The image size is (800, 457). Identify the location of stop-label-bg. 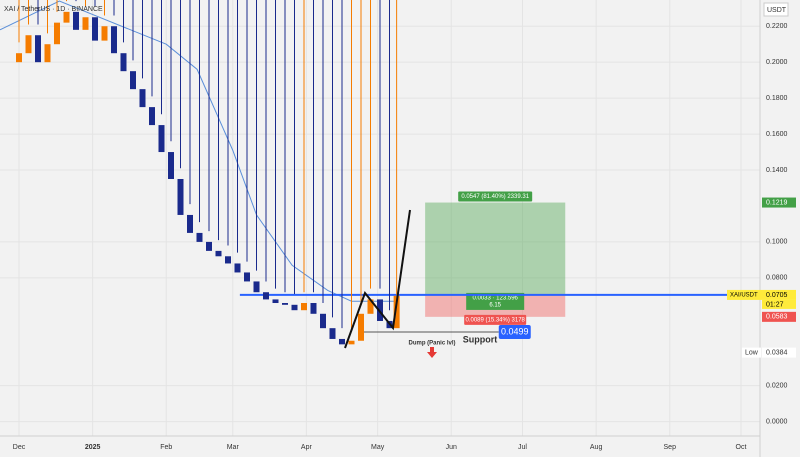
(495, 319).